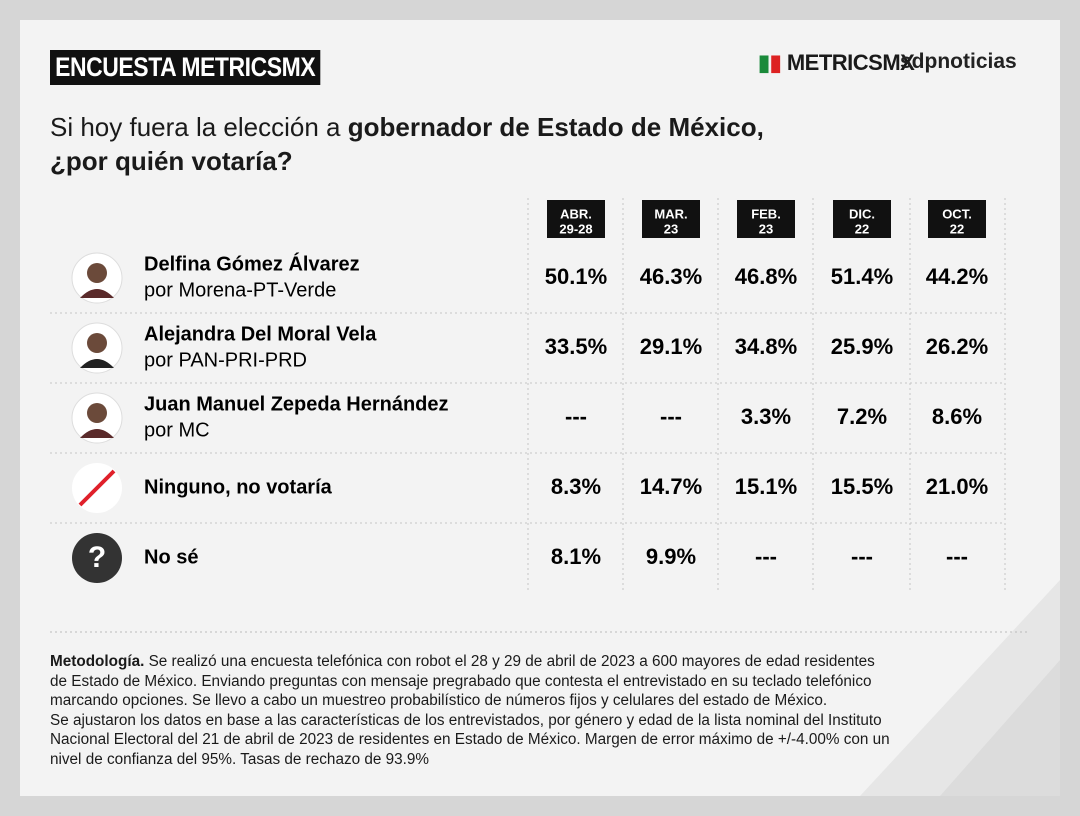 The width and height of the screenshot is (1080, 816). I want to click on candidate-name: Juan Manuel Zepeda Hernández, so click(296, 404).